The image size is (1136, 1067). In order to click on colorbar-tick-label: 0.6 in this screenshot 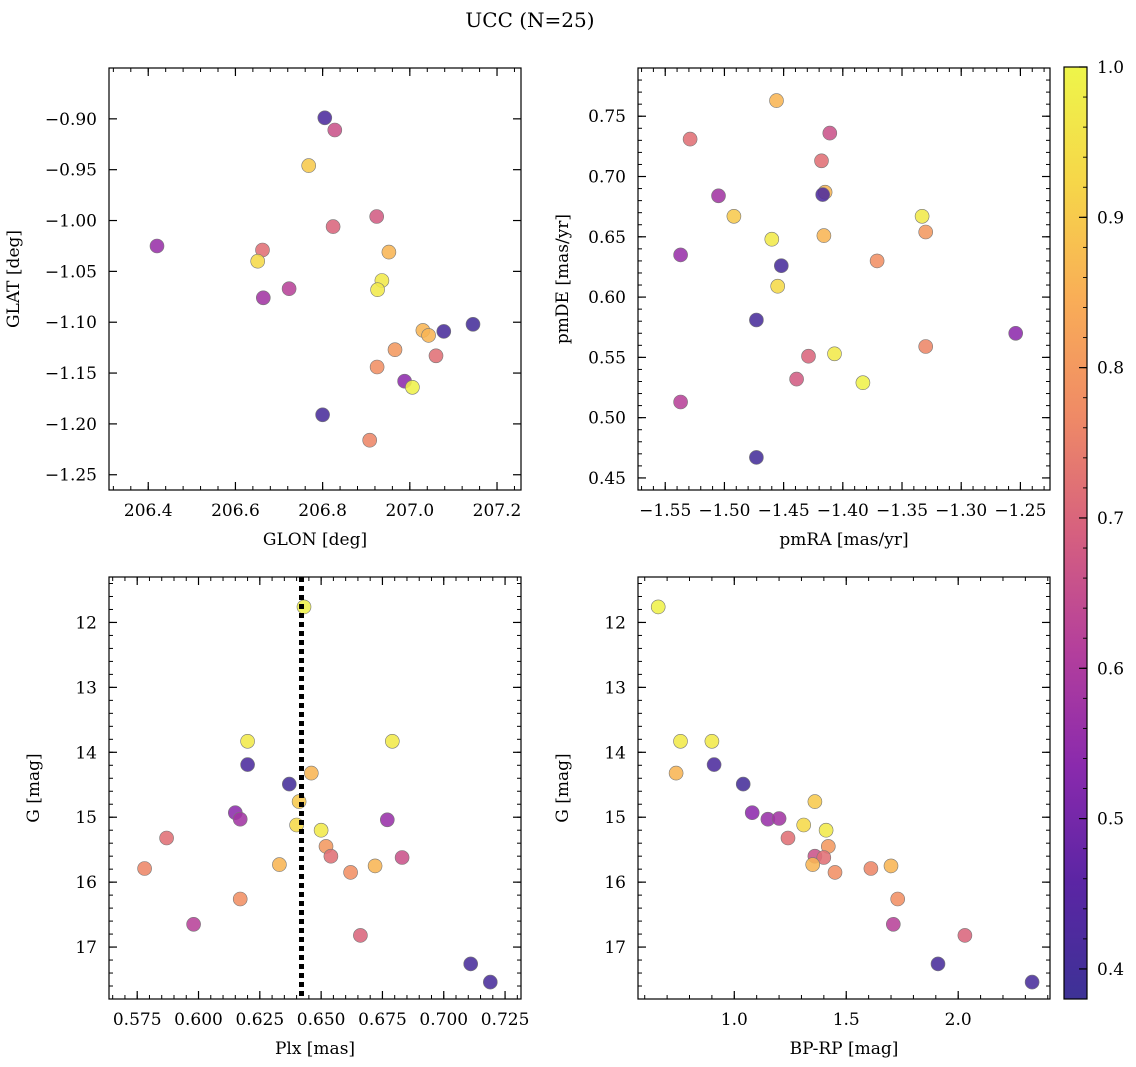, I will do `click(1110, 669)`.